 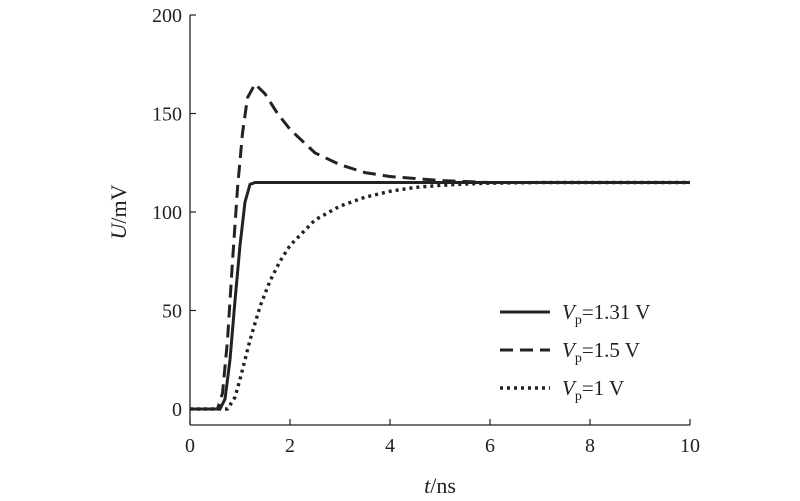 What do you see at coordinates (390, 446) in the screenshot?
I see `x-tick-label: 4` at bounding box center [390, 446].